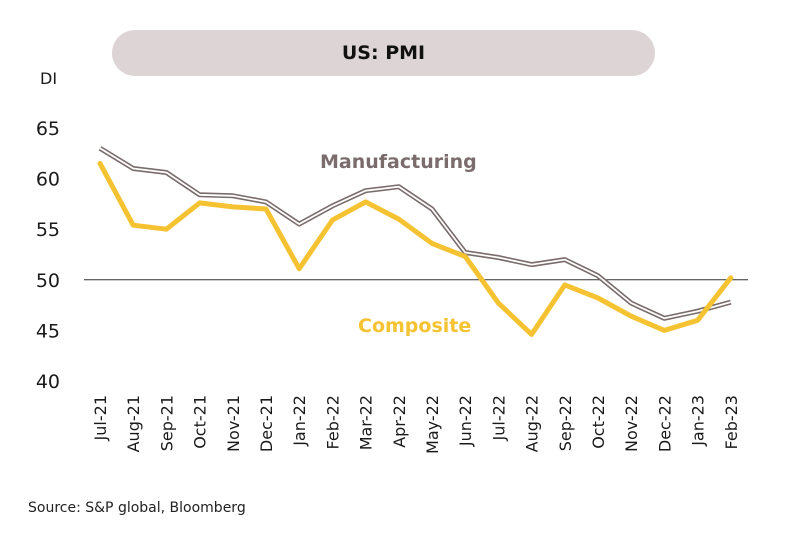 The width and height of the screenshot is (798, 538). What do you see at coordinates (48, 255) in the screenshot?
I see `y-axis-ticks: 40 45 50 55 60 65` at bounding box center [48, 255].